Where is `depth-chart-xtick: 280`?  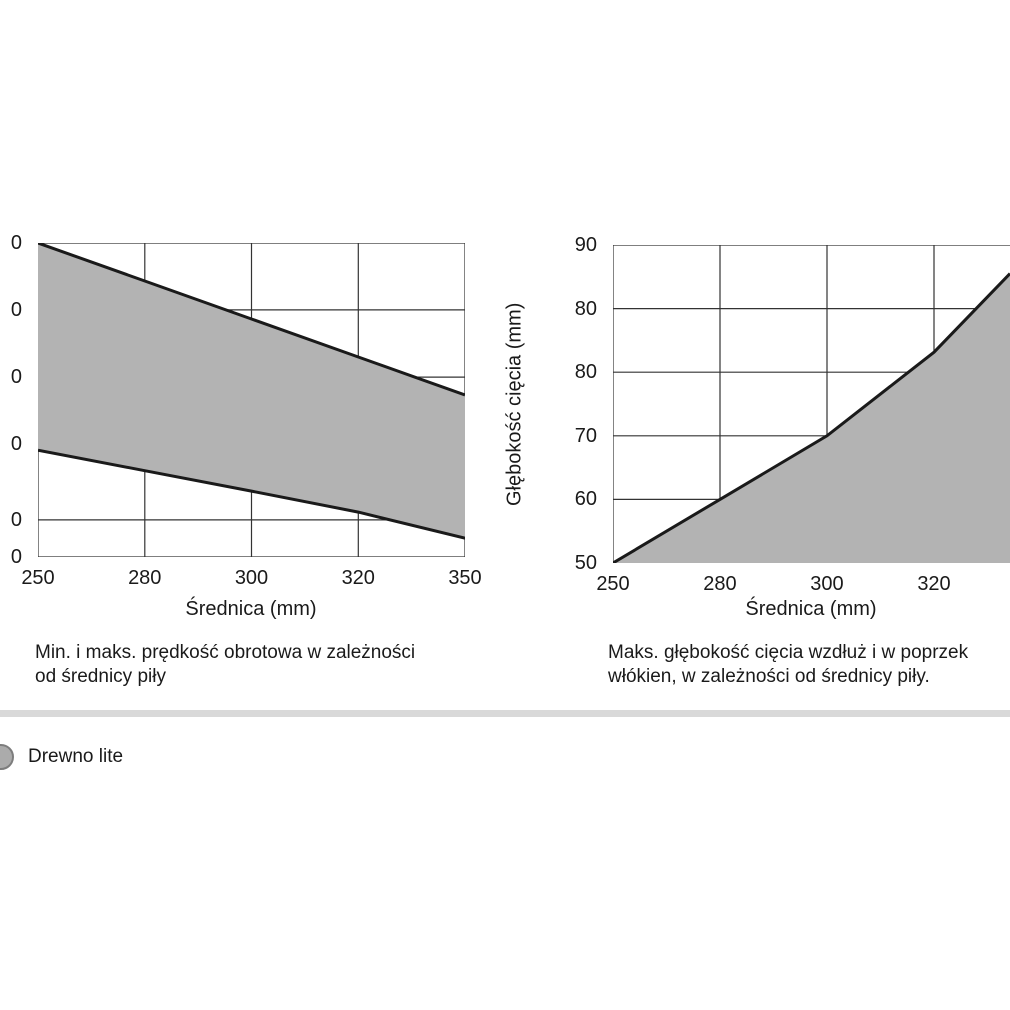 depth-chart-xtick: 280 is located at coordinates (720, 584).